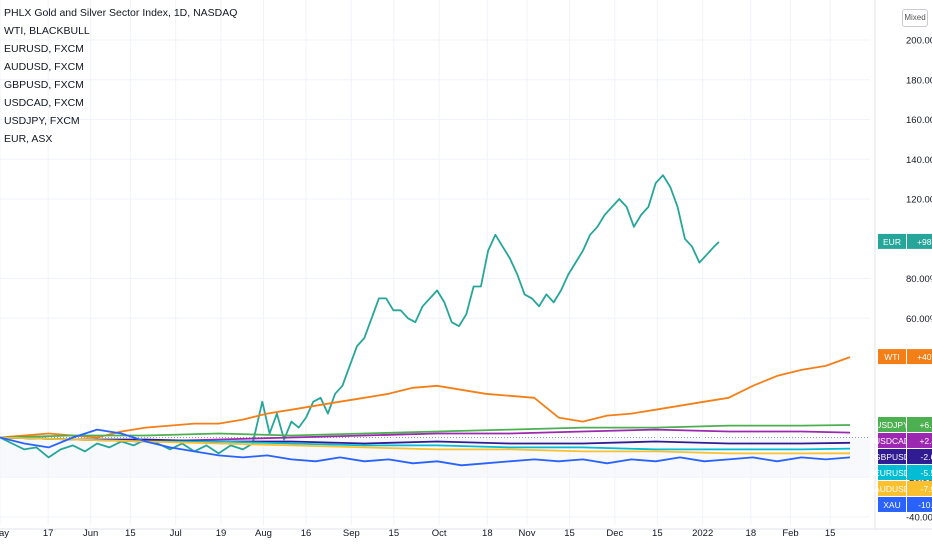 The width and height of the screenshot is (932, 550). Describe the element at coordinates (702, 533) in the screenshot. I see `x-tick-label: 2022` at that location.